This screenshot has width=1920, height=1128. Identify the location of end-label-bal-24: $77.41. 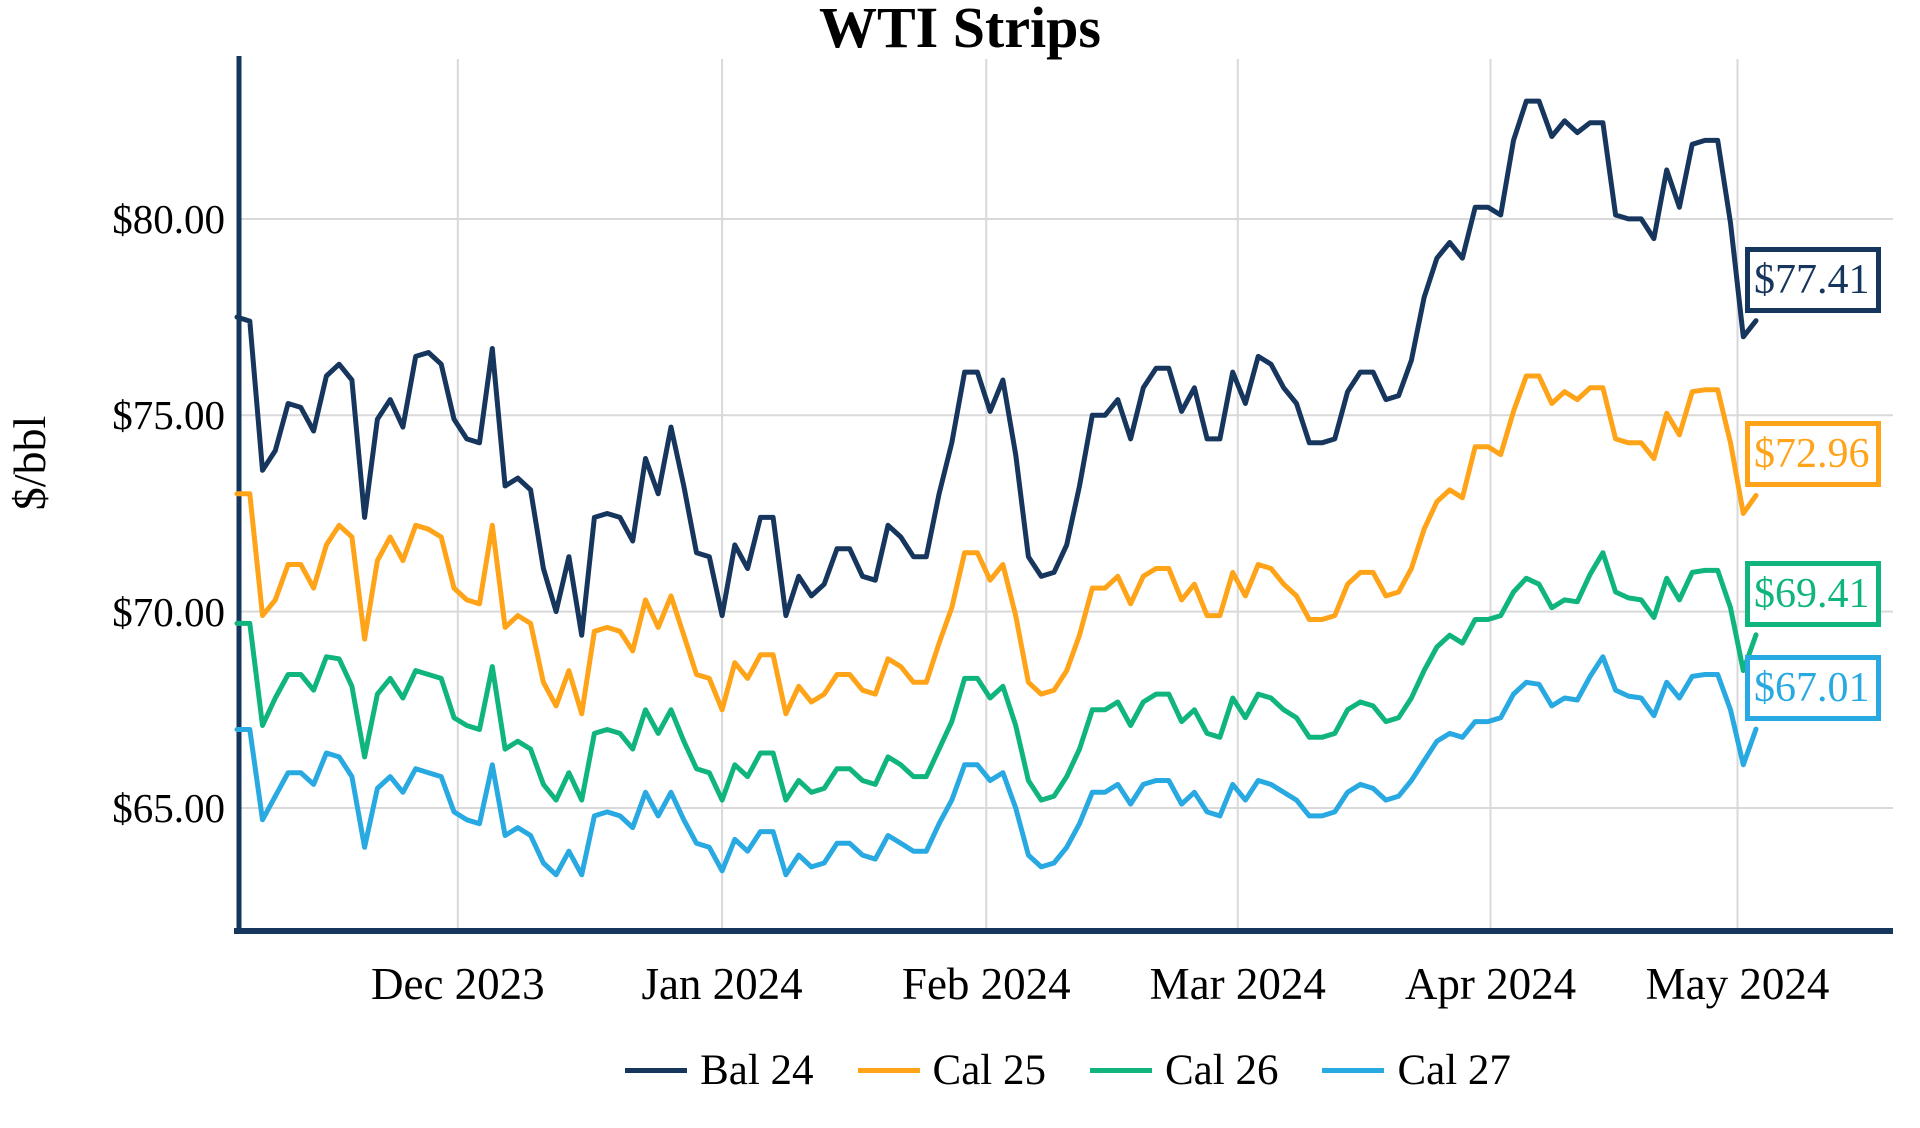
(1813, 279).